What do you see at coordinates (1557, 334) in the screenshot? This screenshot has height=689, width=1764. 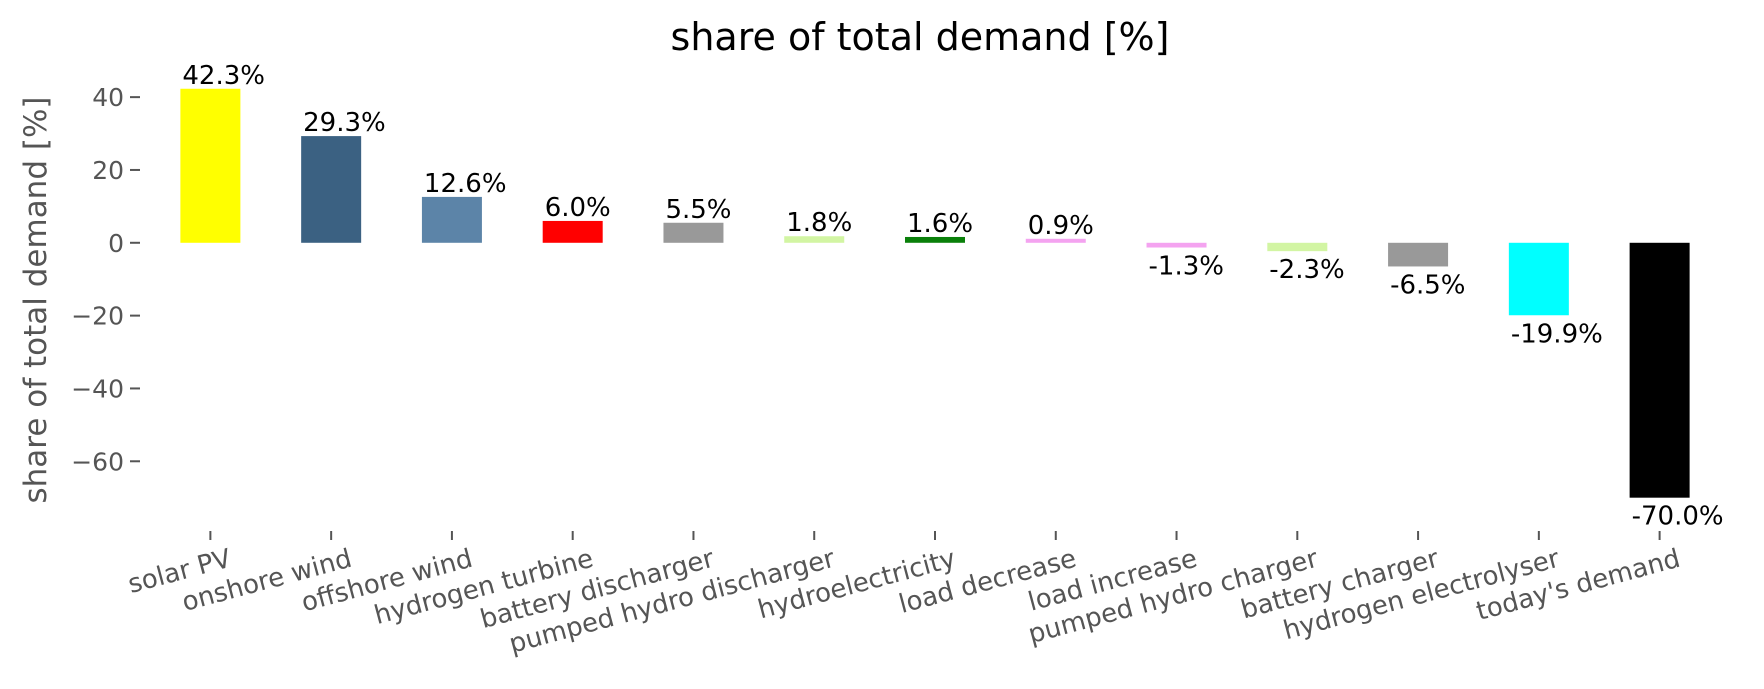 I see `data-label: -19.9%` at bounding box center [1557, 334].